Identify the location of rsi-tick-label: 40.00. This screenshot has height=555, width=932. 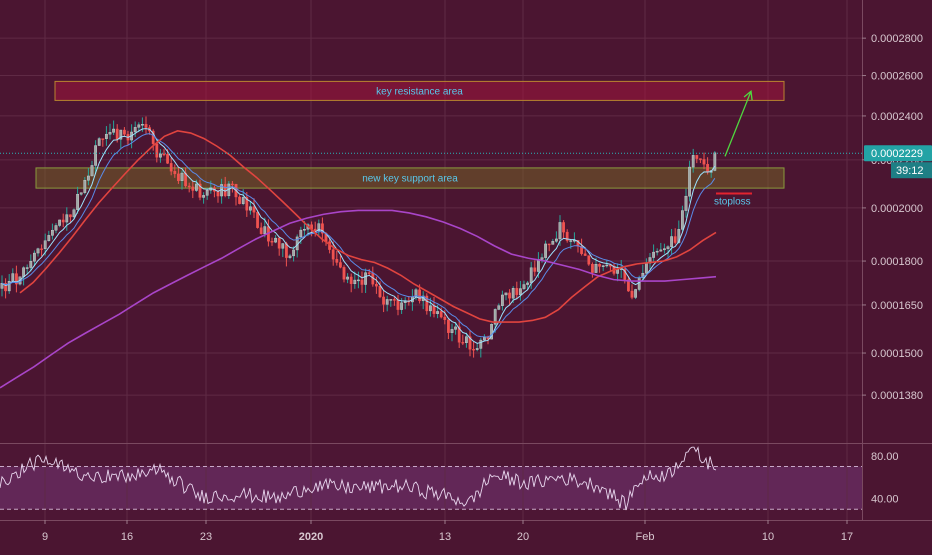
(885, 500).